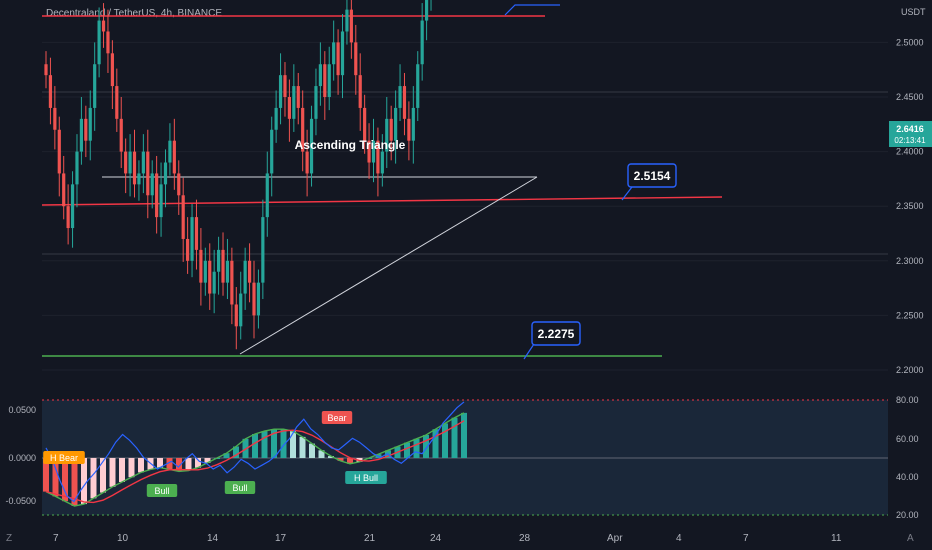 The width and height of the screenshot is (932, 550). What do you see at coordinates (64, 458) in the screenshot?
I see `divergence-label-text: H Bear` at bounding box center [64, 458].